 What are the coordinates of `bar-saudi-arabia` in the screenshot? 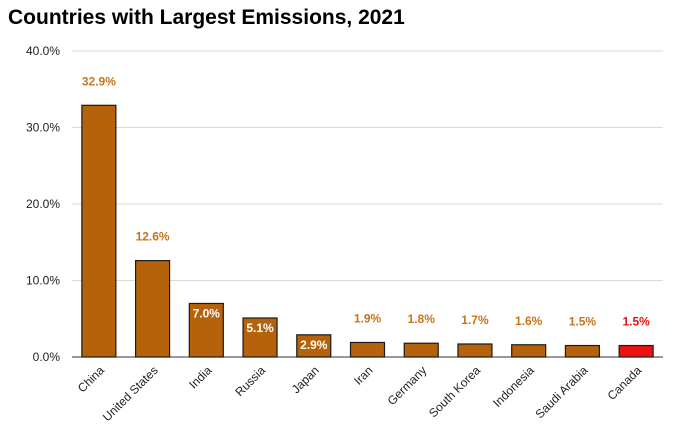 It's located at (582, 351).